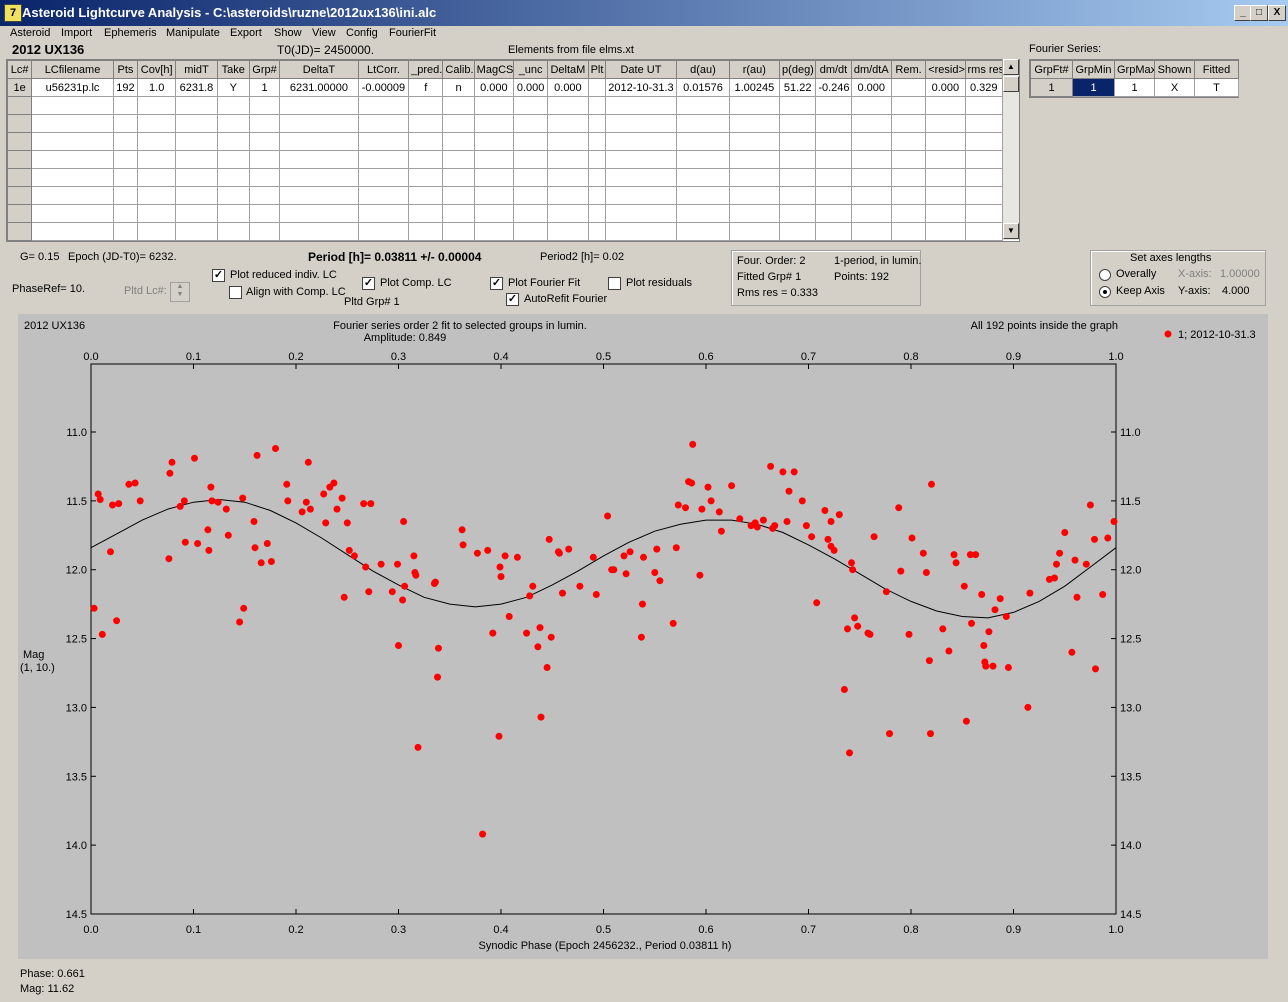  What do you see at coordinates (493, 87) in the screenshot?
I see `table-cell: 0.000` at bounding box center [493, 87].